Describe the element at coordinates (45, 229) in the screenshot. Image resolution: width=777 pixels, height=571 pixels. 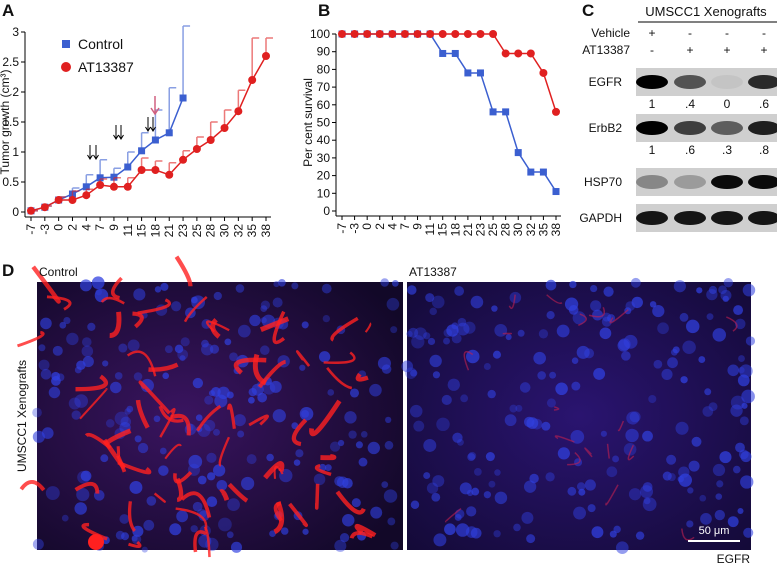
I see `x-tick-label: -3` at that location.